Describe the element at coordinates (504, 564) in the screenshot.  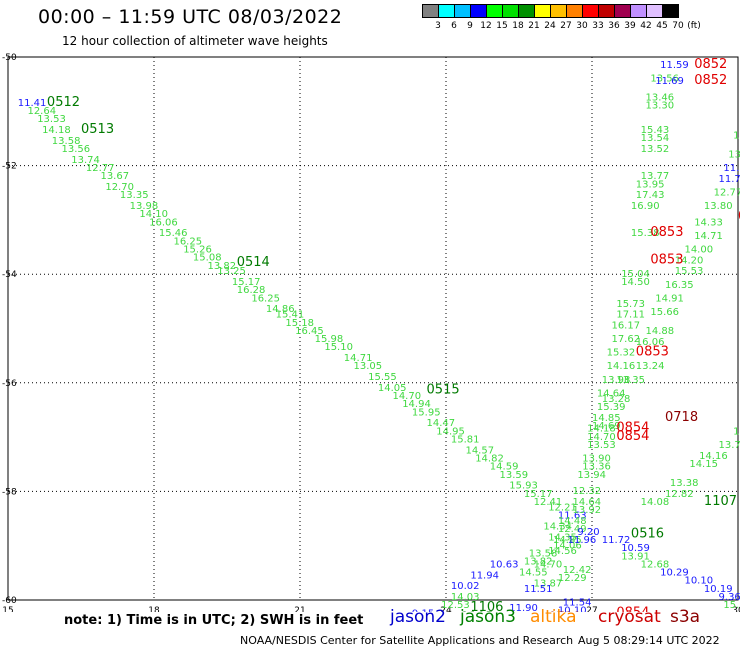
I see `wave-height-value: 10.63` at that location.